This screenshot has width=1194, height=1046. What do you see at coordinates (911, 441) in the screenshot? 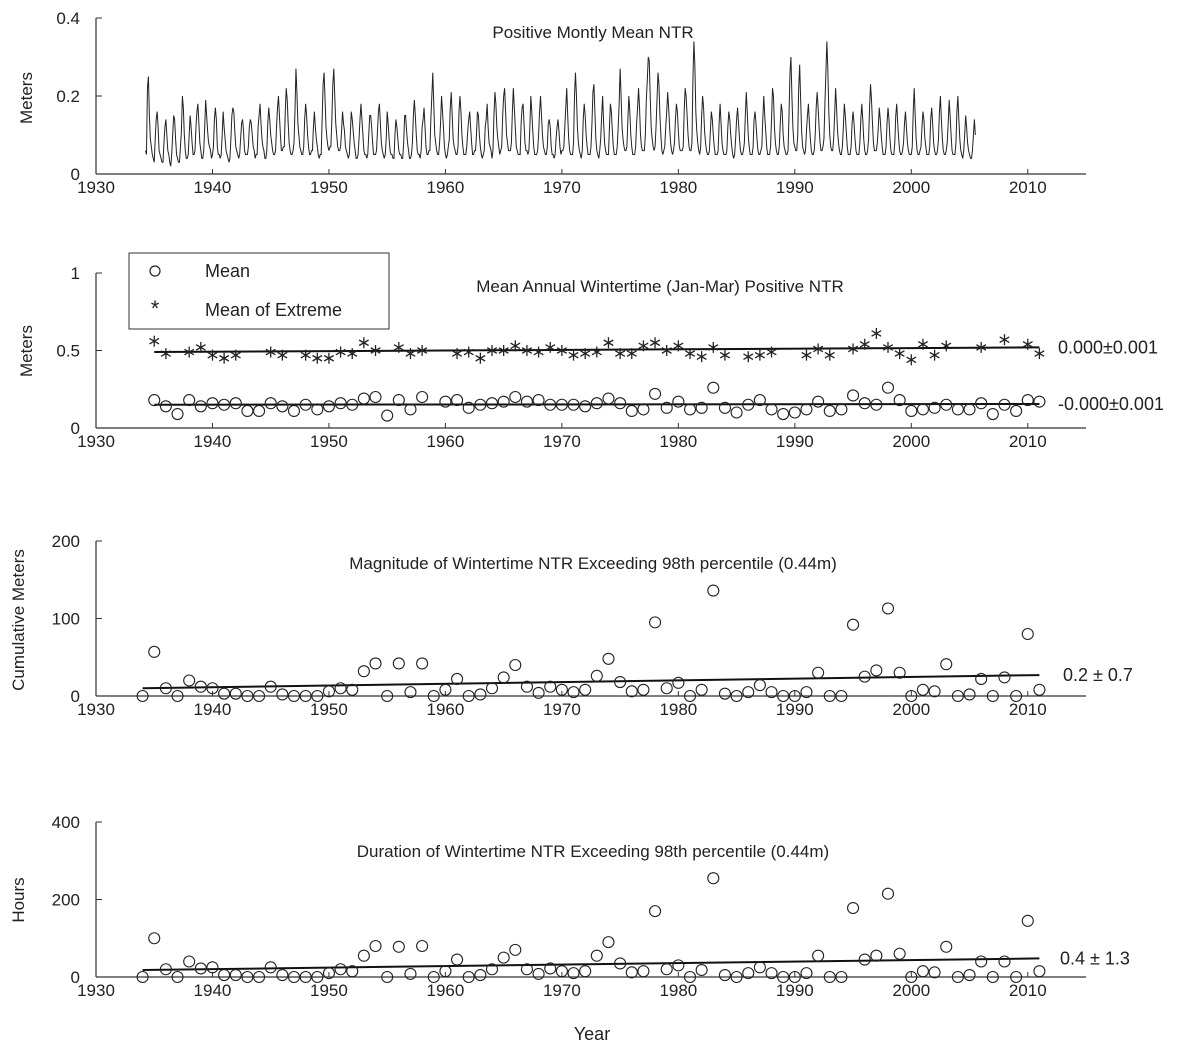
I see `x-tick-label: 2000` at bounding box center [911, 441].